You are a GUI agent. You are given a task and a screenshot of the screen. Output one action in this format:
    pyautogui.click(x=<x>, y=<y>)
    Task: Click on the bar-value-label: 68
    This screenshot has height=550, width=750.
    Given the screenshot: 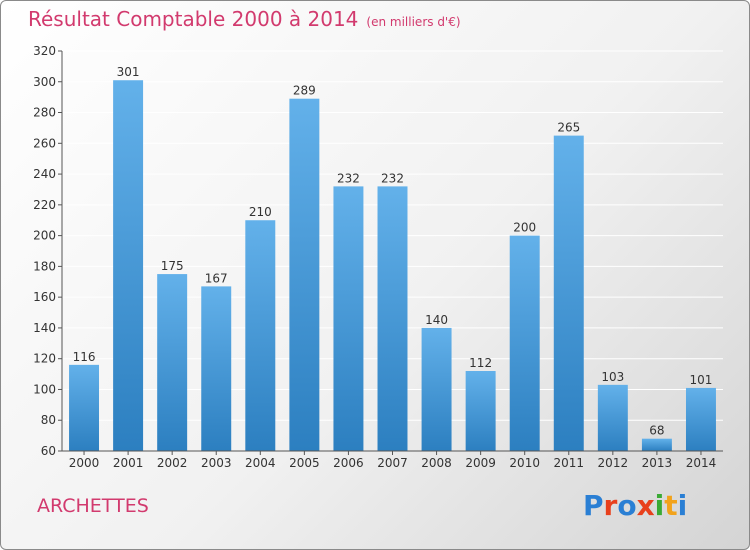 What is the action you would take?
    pyautogui.click(x=656, y=431)
    